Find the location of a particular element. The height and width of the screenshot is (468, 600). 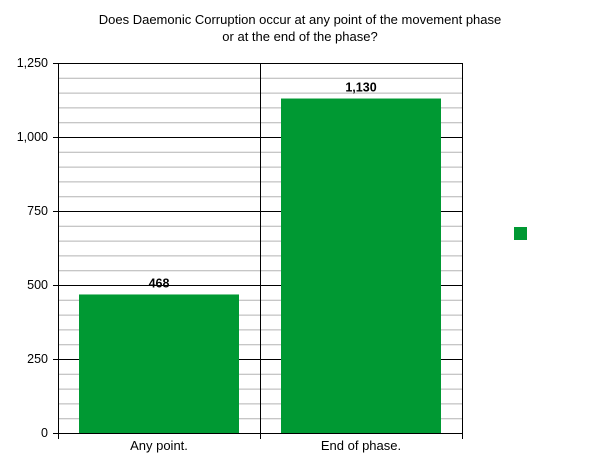

bar is located at coordinates (159, 363).